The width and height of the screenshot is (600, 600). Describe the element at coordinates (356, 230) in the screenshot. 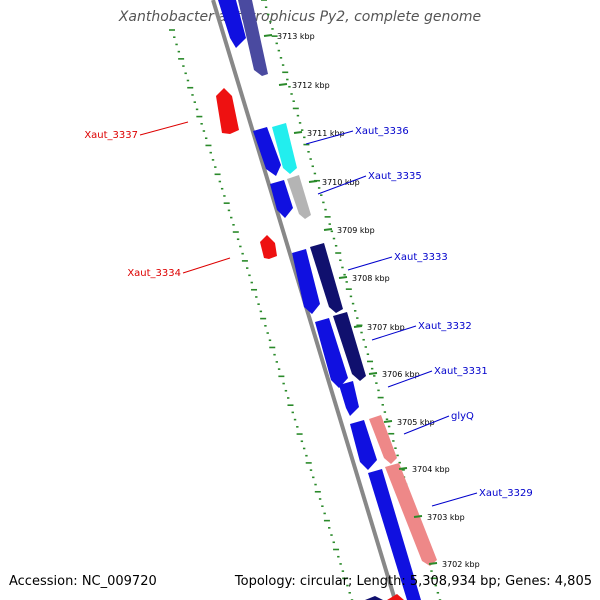

I see `ruler-tick-label: 3709 kbp` at that location.